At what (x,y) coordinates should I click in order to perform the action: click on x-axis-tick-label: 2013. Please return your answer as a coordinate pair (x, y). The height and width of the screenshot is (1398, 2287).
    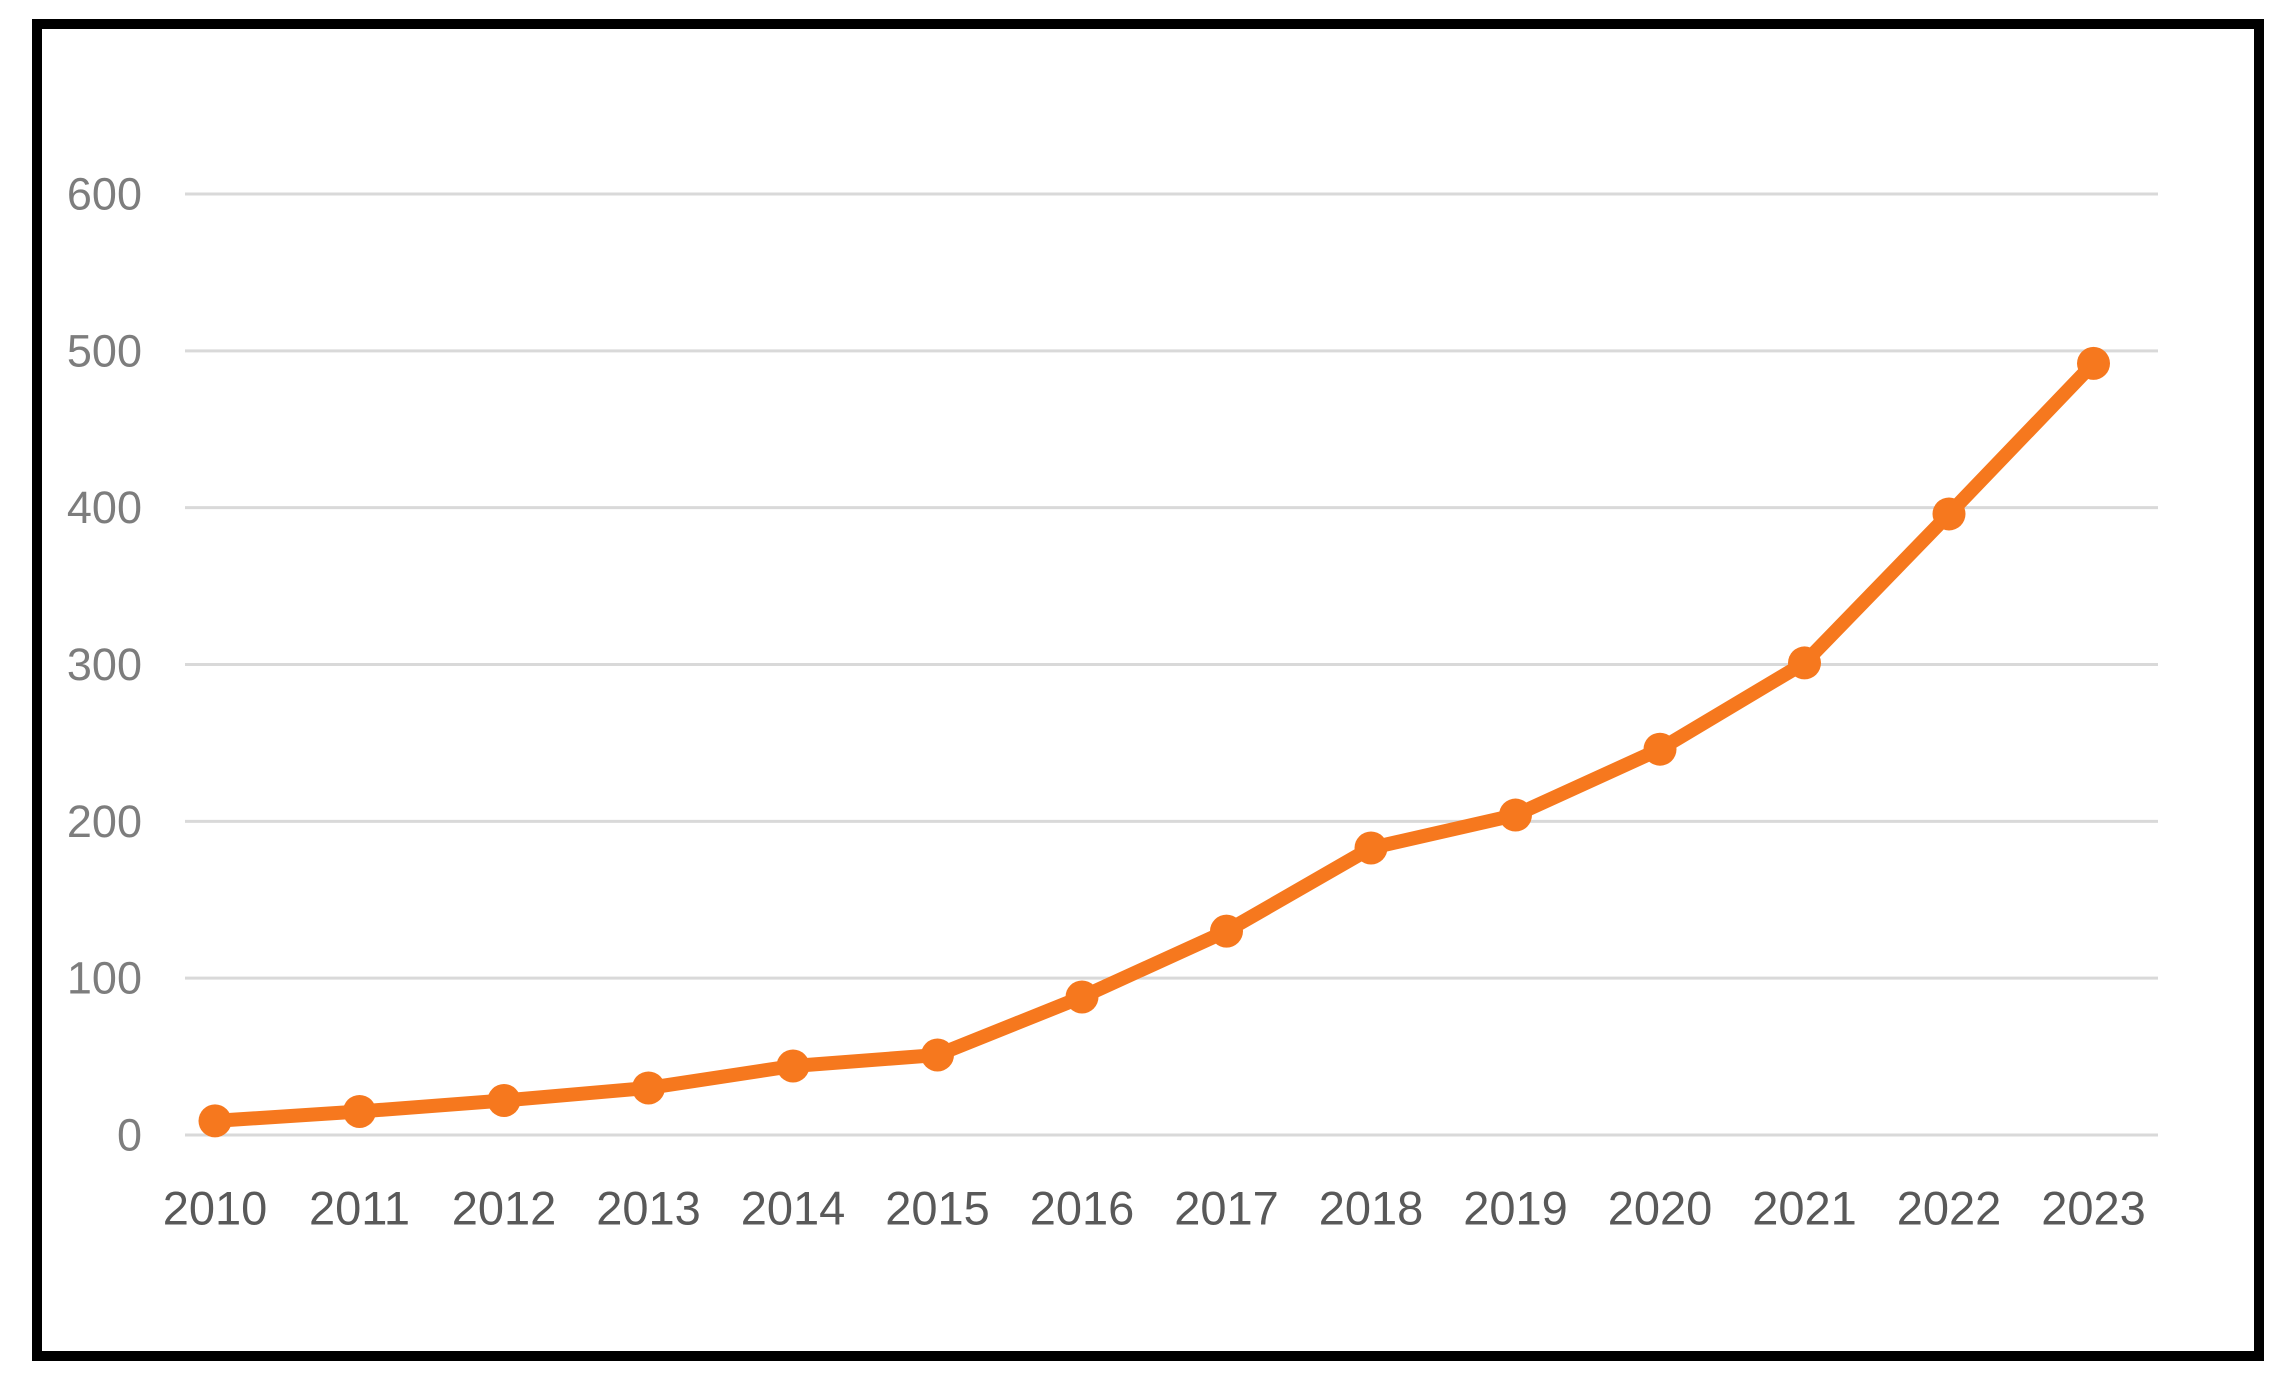
    Looking at the image, I should click on (648, 1208).